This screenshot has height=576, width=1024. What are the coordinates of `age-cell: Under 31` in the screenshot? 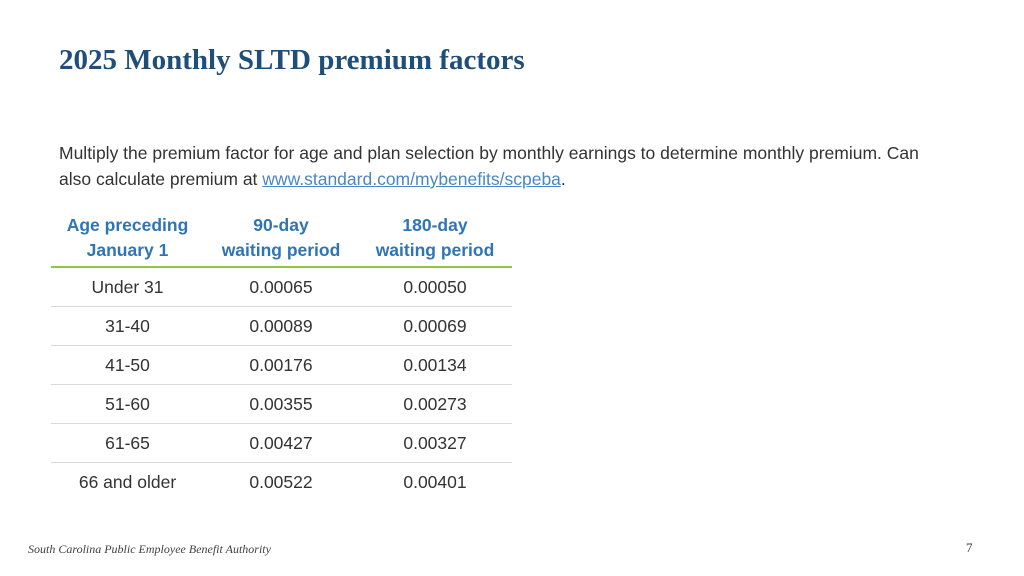 It's located at (127, 286).